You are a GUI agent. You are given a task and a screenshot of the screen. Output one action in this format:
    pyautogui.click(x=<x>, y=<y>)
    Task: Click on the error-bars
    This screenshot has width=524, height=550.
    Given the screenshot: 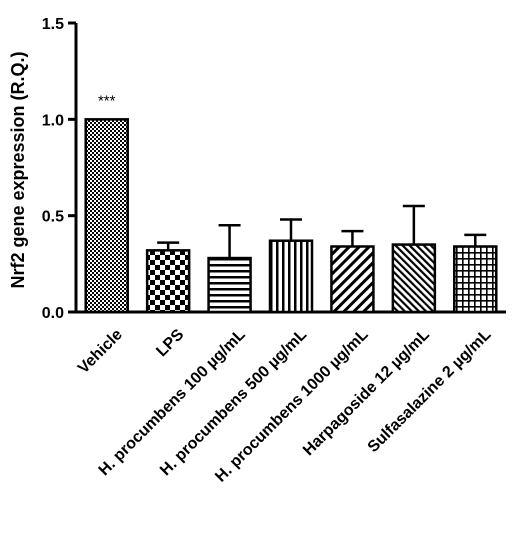 What is the action you would take?
    pyautogui.click(x=322, y=231)
    